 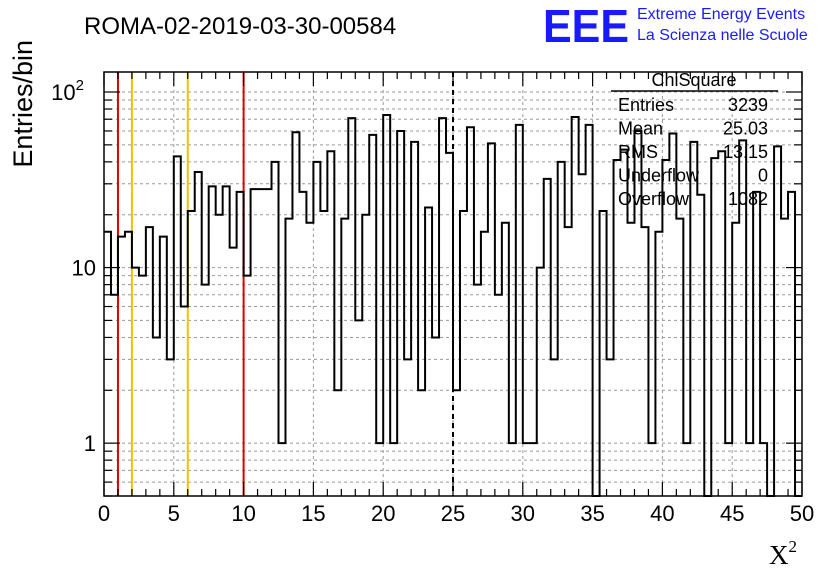 I want to click on y-axis-title: Entries/bin, so click(x=23, y=104).